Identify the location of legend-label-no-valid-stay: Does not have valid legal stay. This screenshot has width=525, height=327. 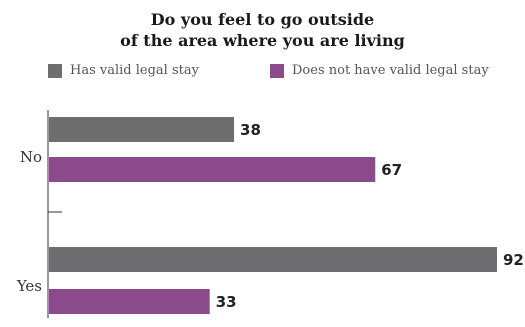
(390, 70).